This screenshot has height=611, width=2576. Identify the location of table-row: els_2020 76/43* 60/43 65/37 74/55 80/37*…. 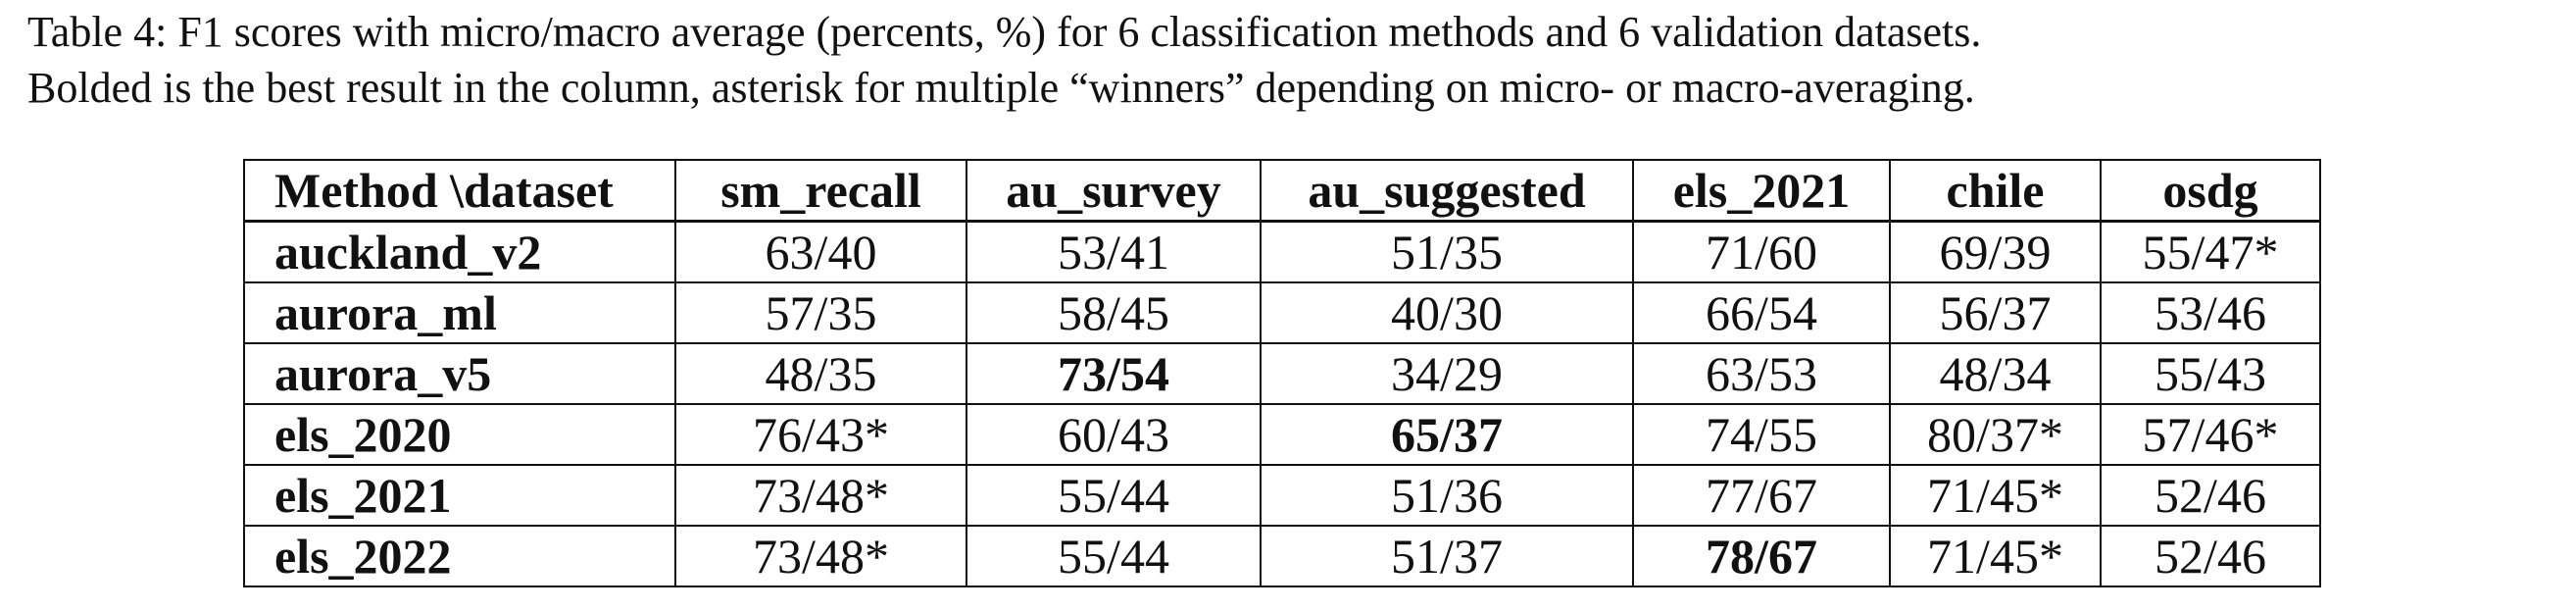
(1282, 435).